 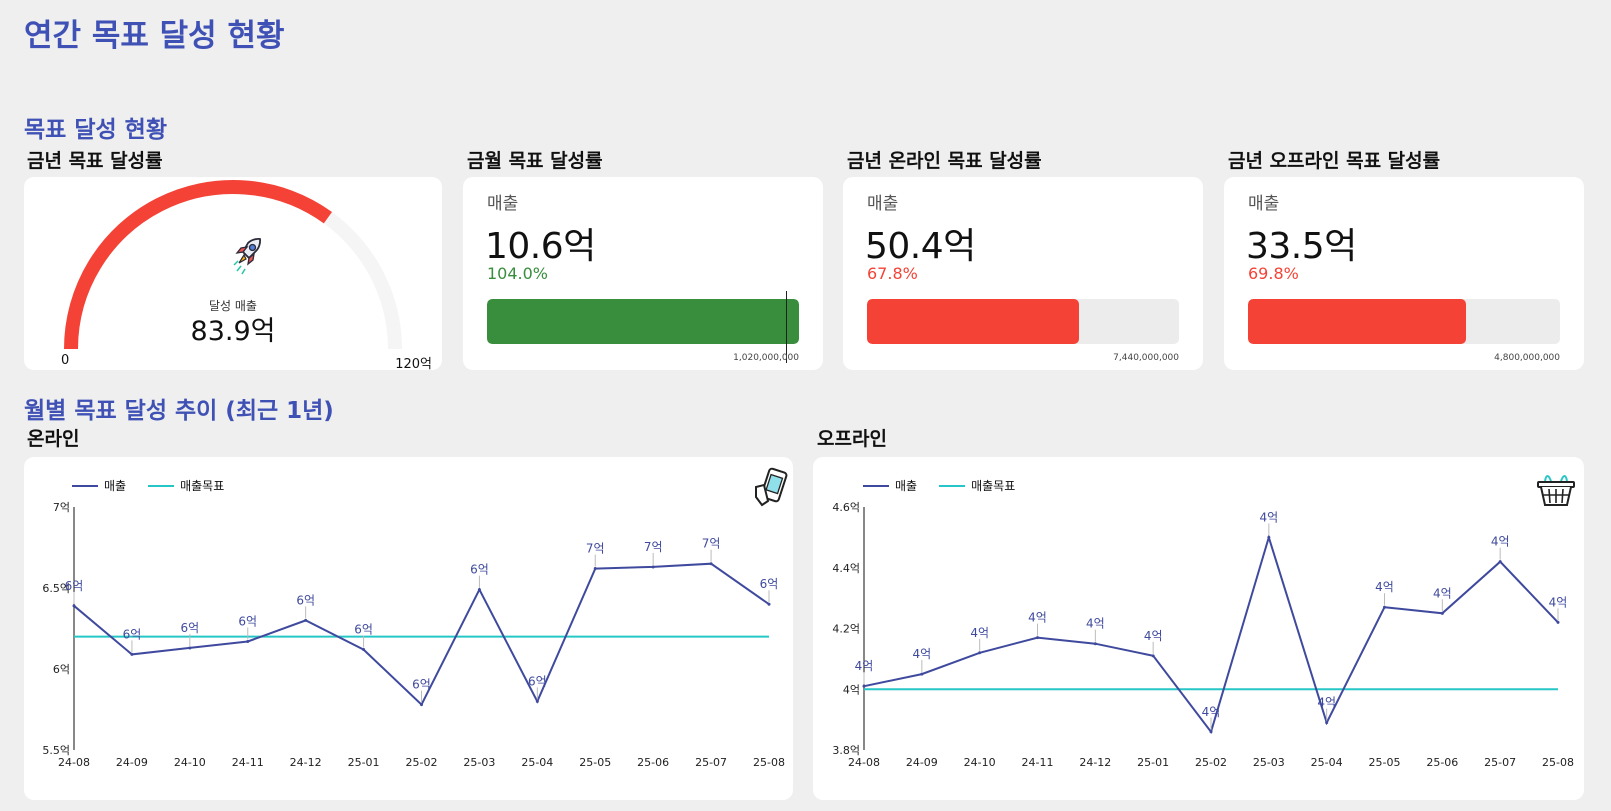 I want to click on gauge-chart, so click(x=233, y=265).